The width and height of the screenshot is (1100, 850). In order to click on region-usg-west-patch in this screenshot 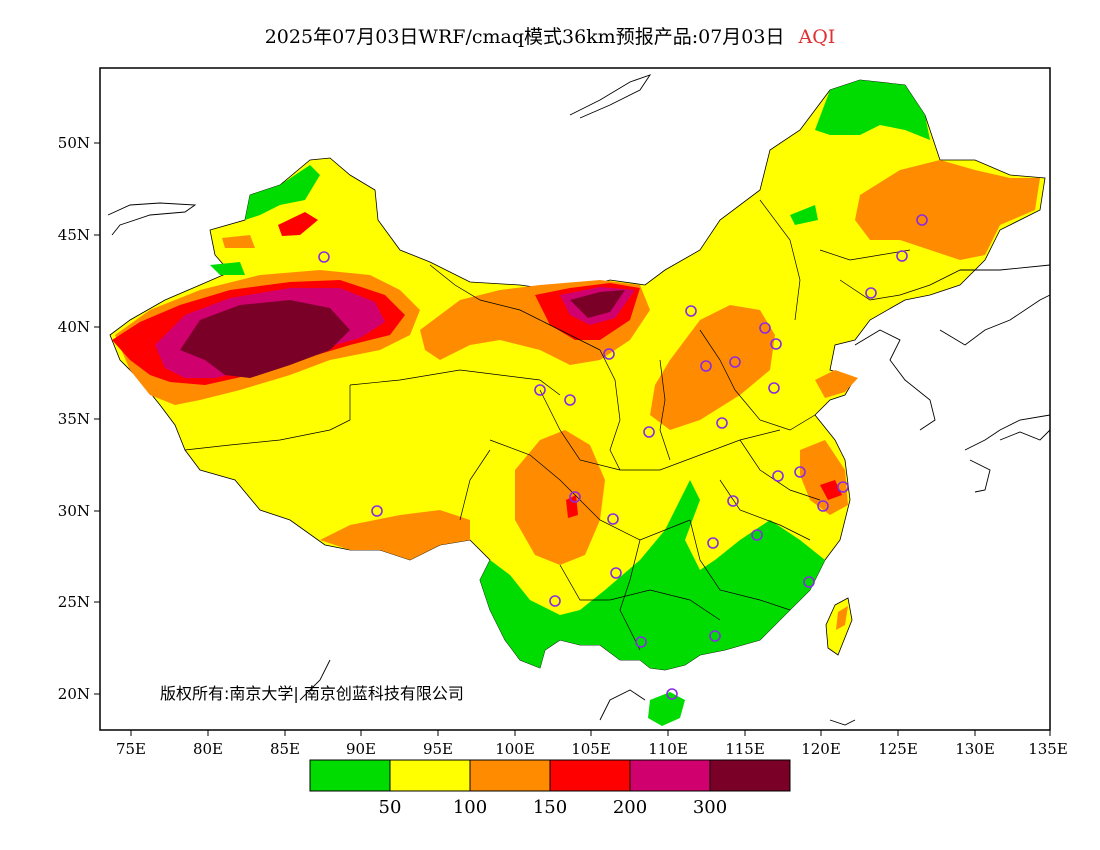, I will do `click(238, 241)`.